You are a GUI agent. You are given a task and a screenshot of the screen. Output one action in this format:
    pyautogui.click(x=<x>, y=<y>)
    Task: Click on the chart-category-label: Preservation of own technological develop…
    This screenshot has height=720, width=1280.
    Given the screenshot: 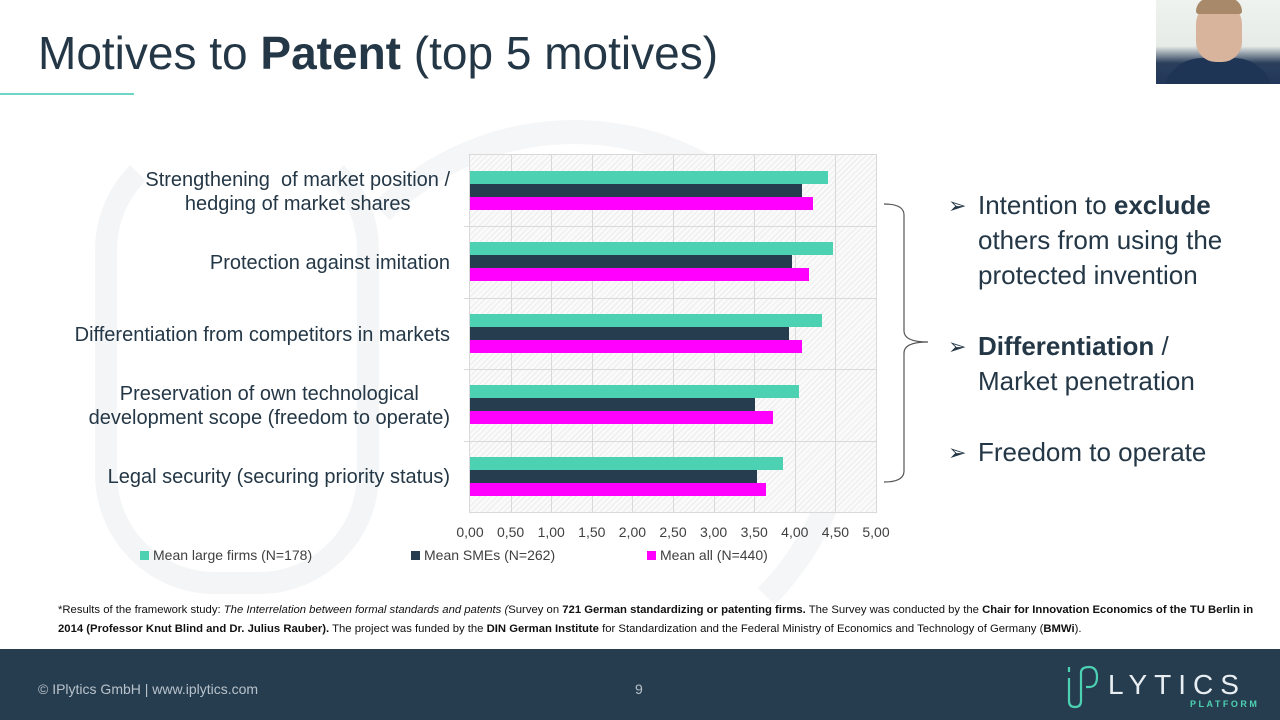 What is the action you would take?
    pyautogui.click(x=269, y=405)
    